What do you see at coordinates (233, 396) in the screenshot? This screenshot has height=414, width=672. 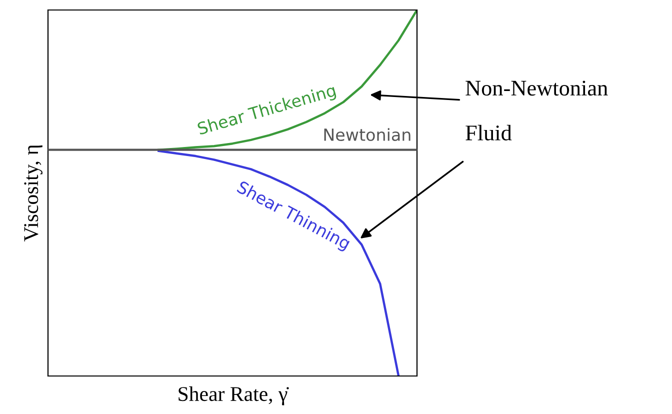 I see `x-axis-title: Shear Rate, γ̇` at bounding box center [233, 396].